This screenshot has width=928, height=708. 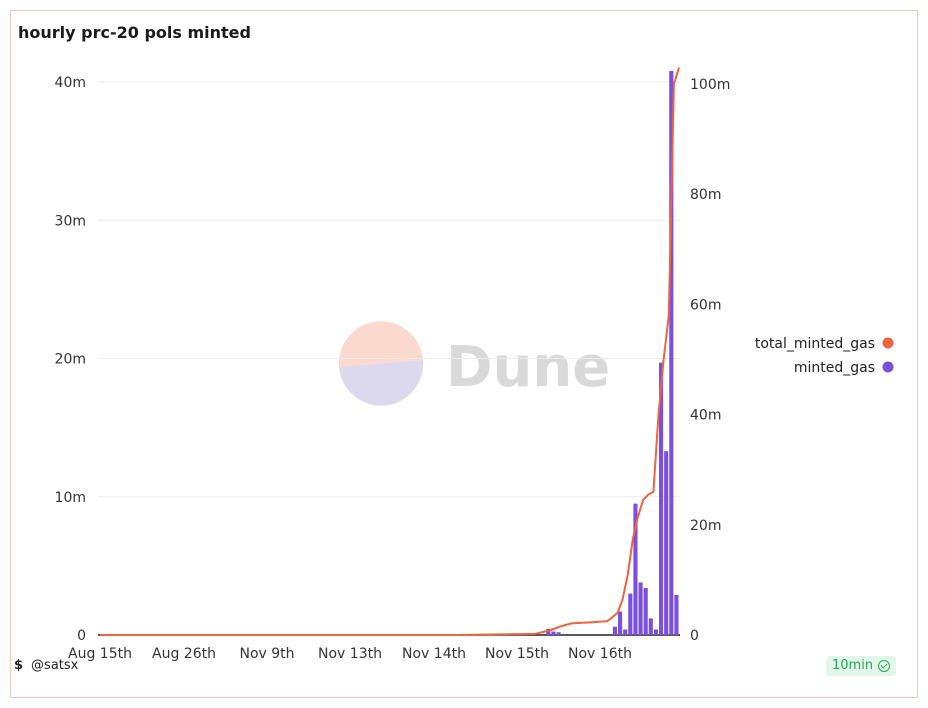 I want to click on check-circle-icon, so click(x=884, y=666).